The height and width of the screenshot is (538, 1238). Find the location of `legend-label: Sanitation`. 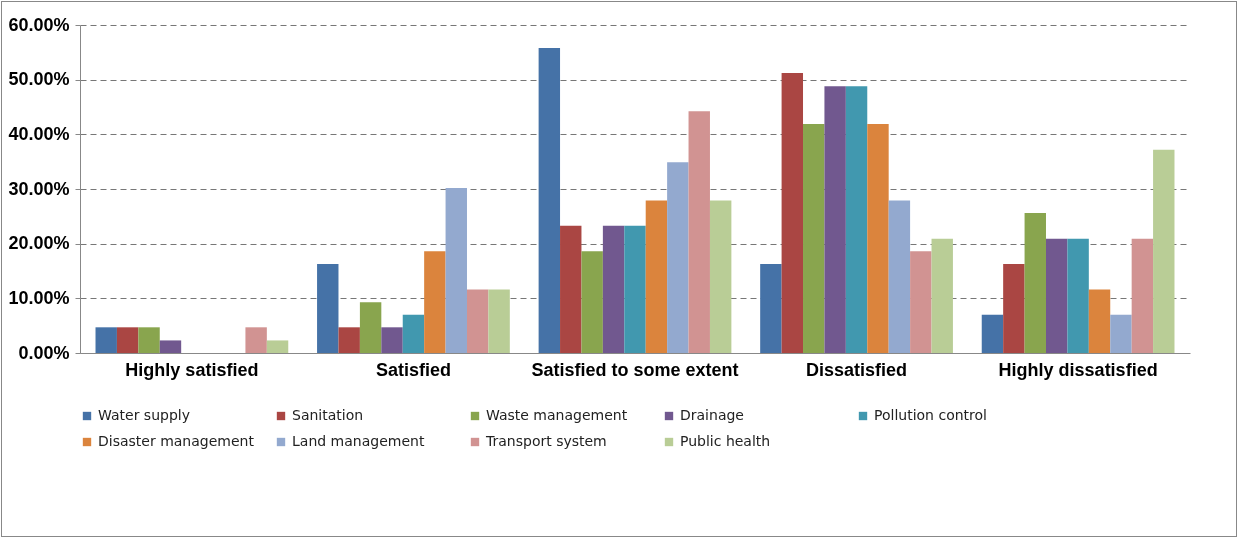

legend-label: Sanitation is located at coordinates (328, 415).